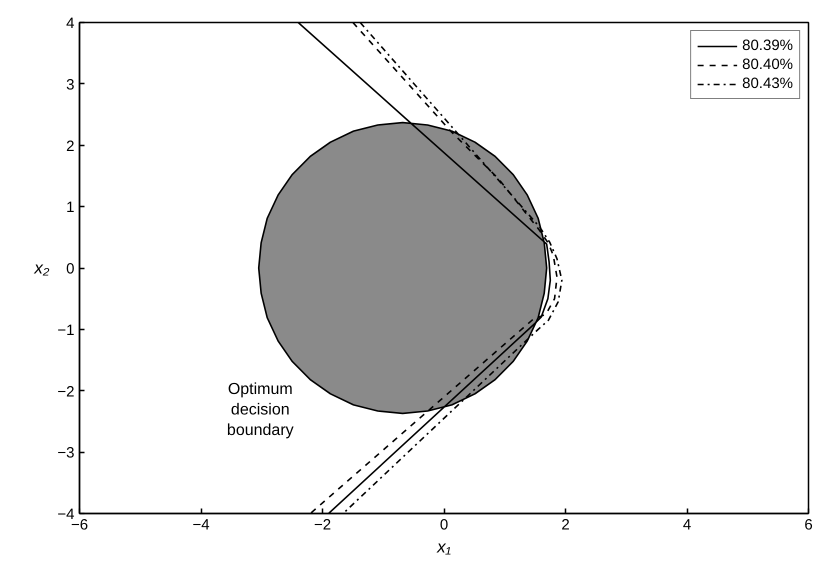 The height and width of the screenshot is (573, 818). I want to click on legend-label: 80.43%, so click(767, 83).